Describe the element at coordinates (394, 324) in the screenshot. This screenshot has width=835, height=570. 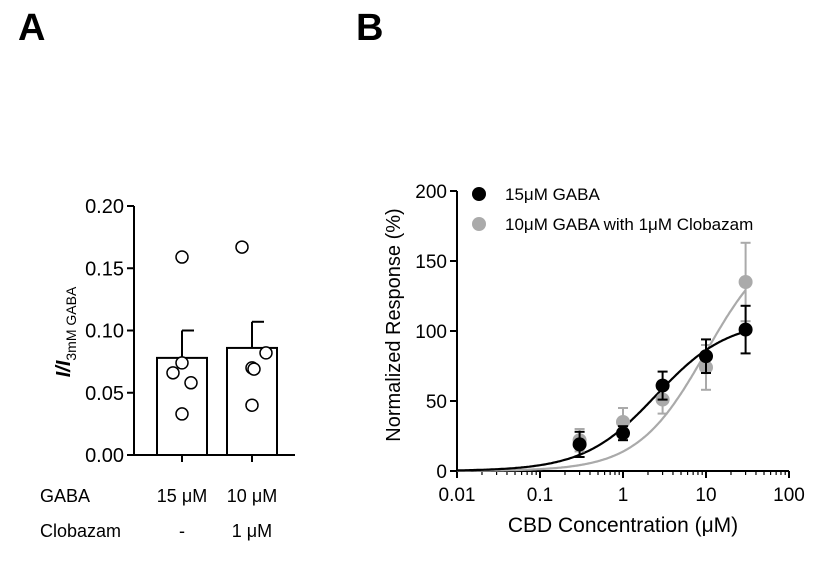
I see `y-axis-label: Normalized Response (%)` at that location.